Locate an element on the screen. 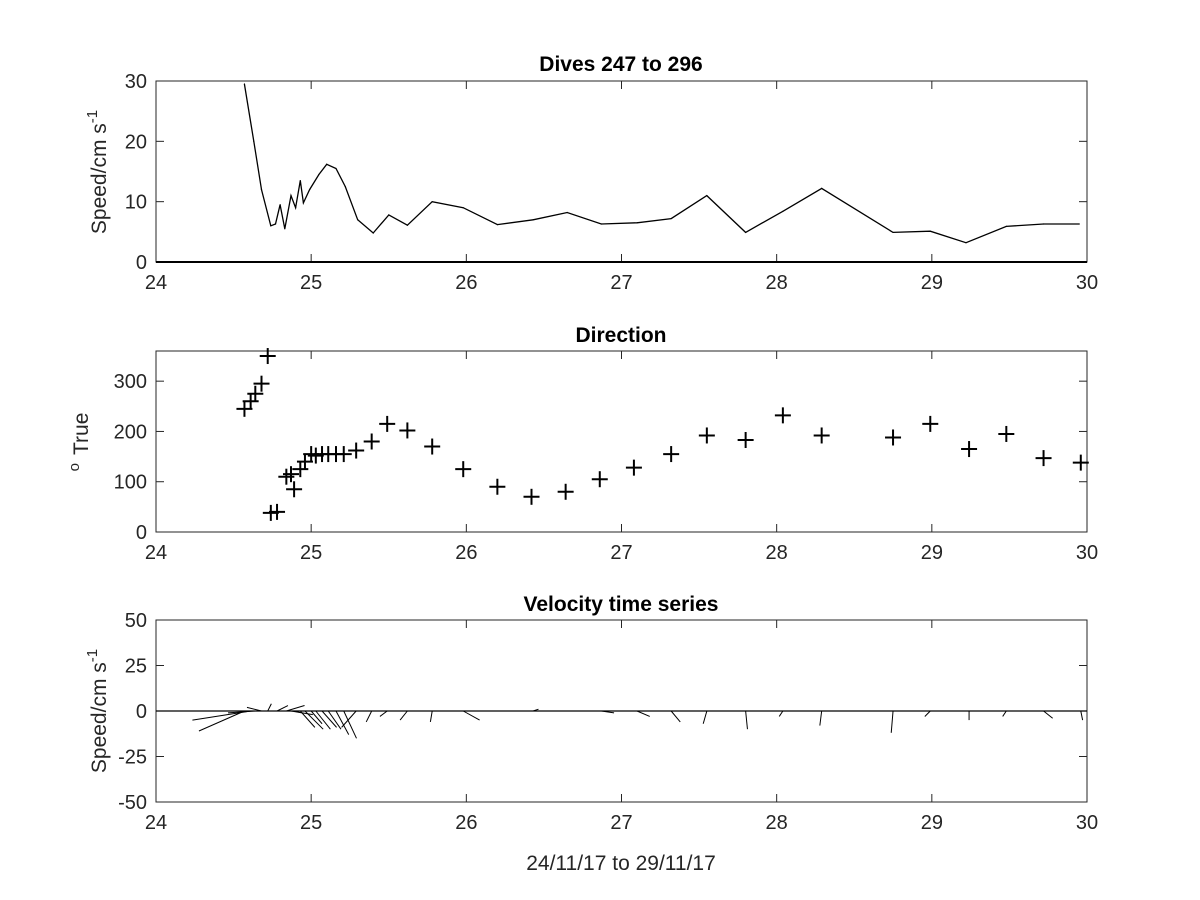  velocity-xtick-label: 27 is located at coordinates (621, 823).